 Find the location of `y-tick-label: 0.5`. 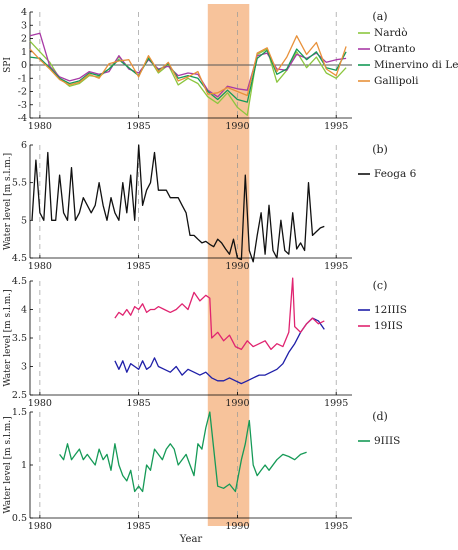

y-tick-label: 0.5 is located at coordinates (19, 518).